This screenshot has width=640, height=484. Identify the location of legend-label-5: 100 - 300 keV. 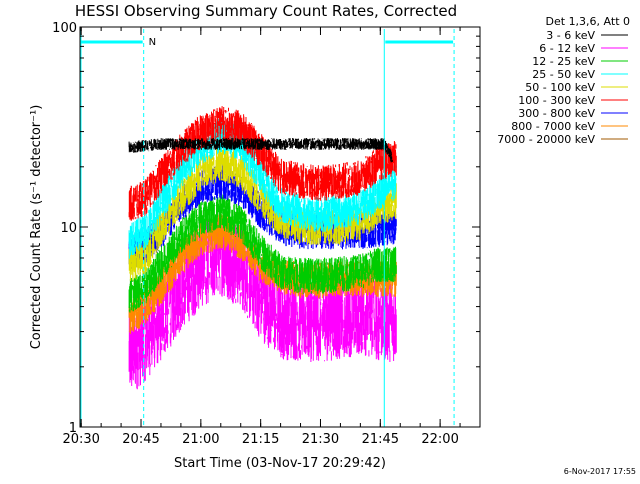
(556, 100).